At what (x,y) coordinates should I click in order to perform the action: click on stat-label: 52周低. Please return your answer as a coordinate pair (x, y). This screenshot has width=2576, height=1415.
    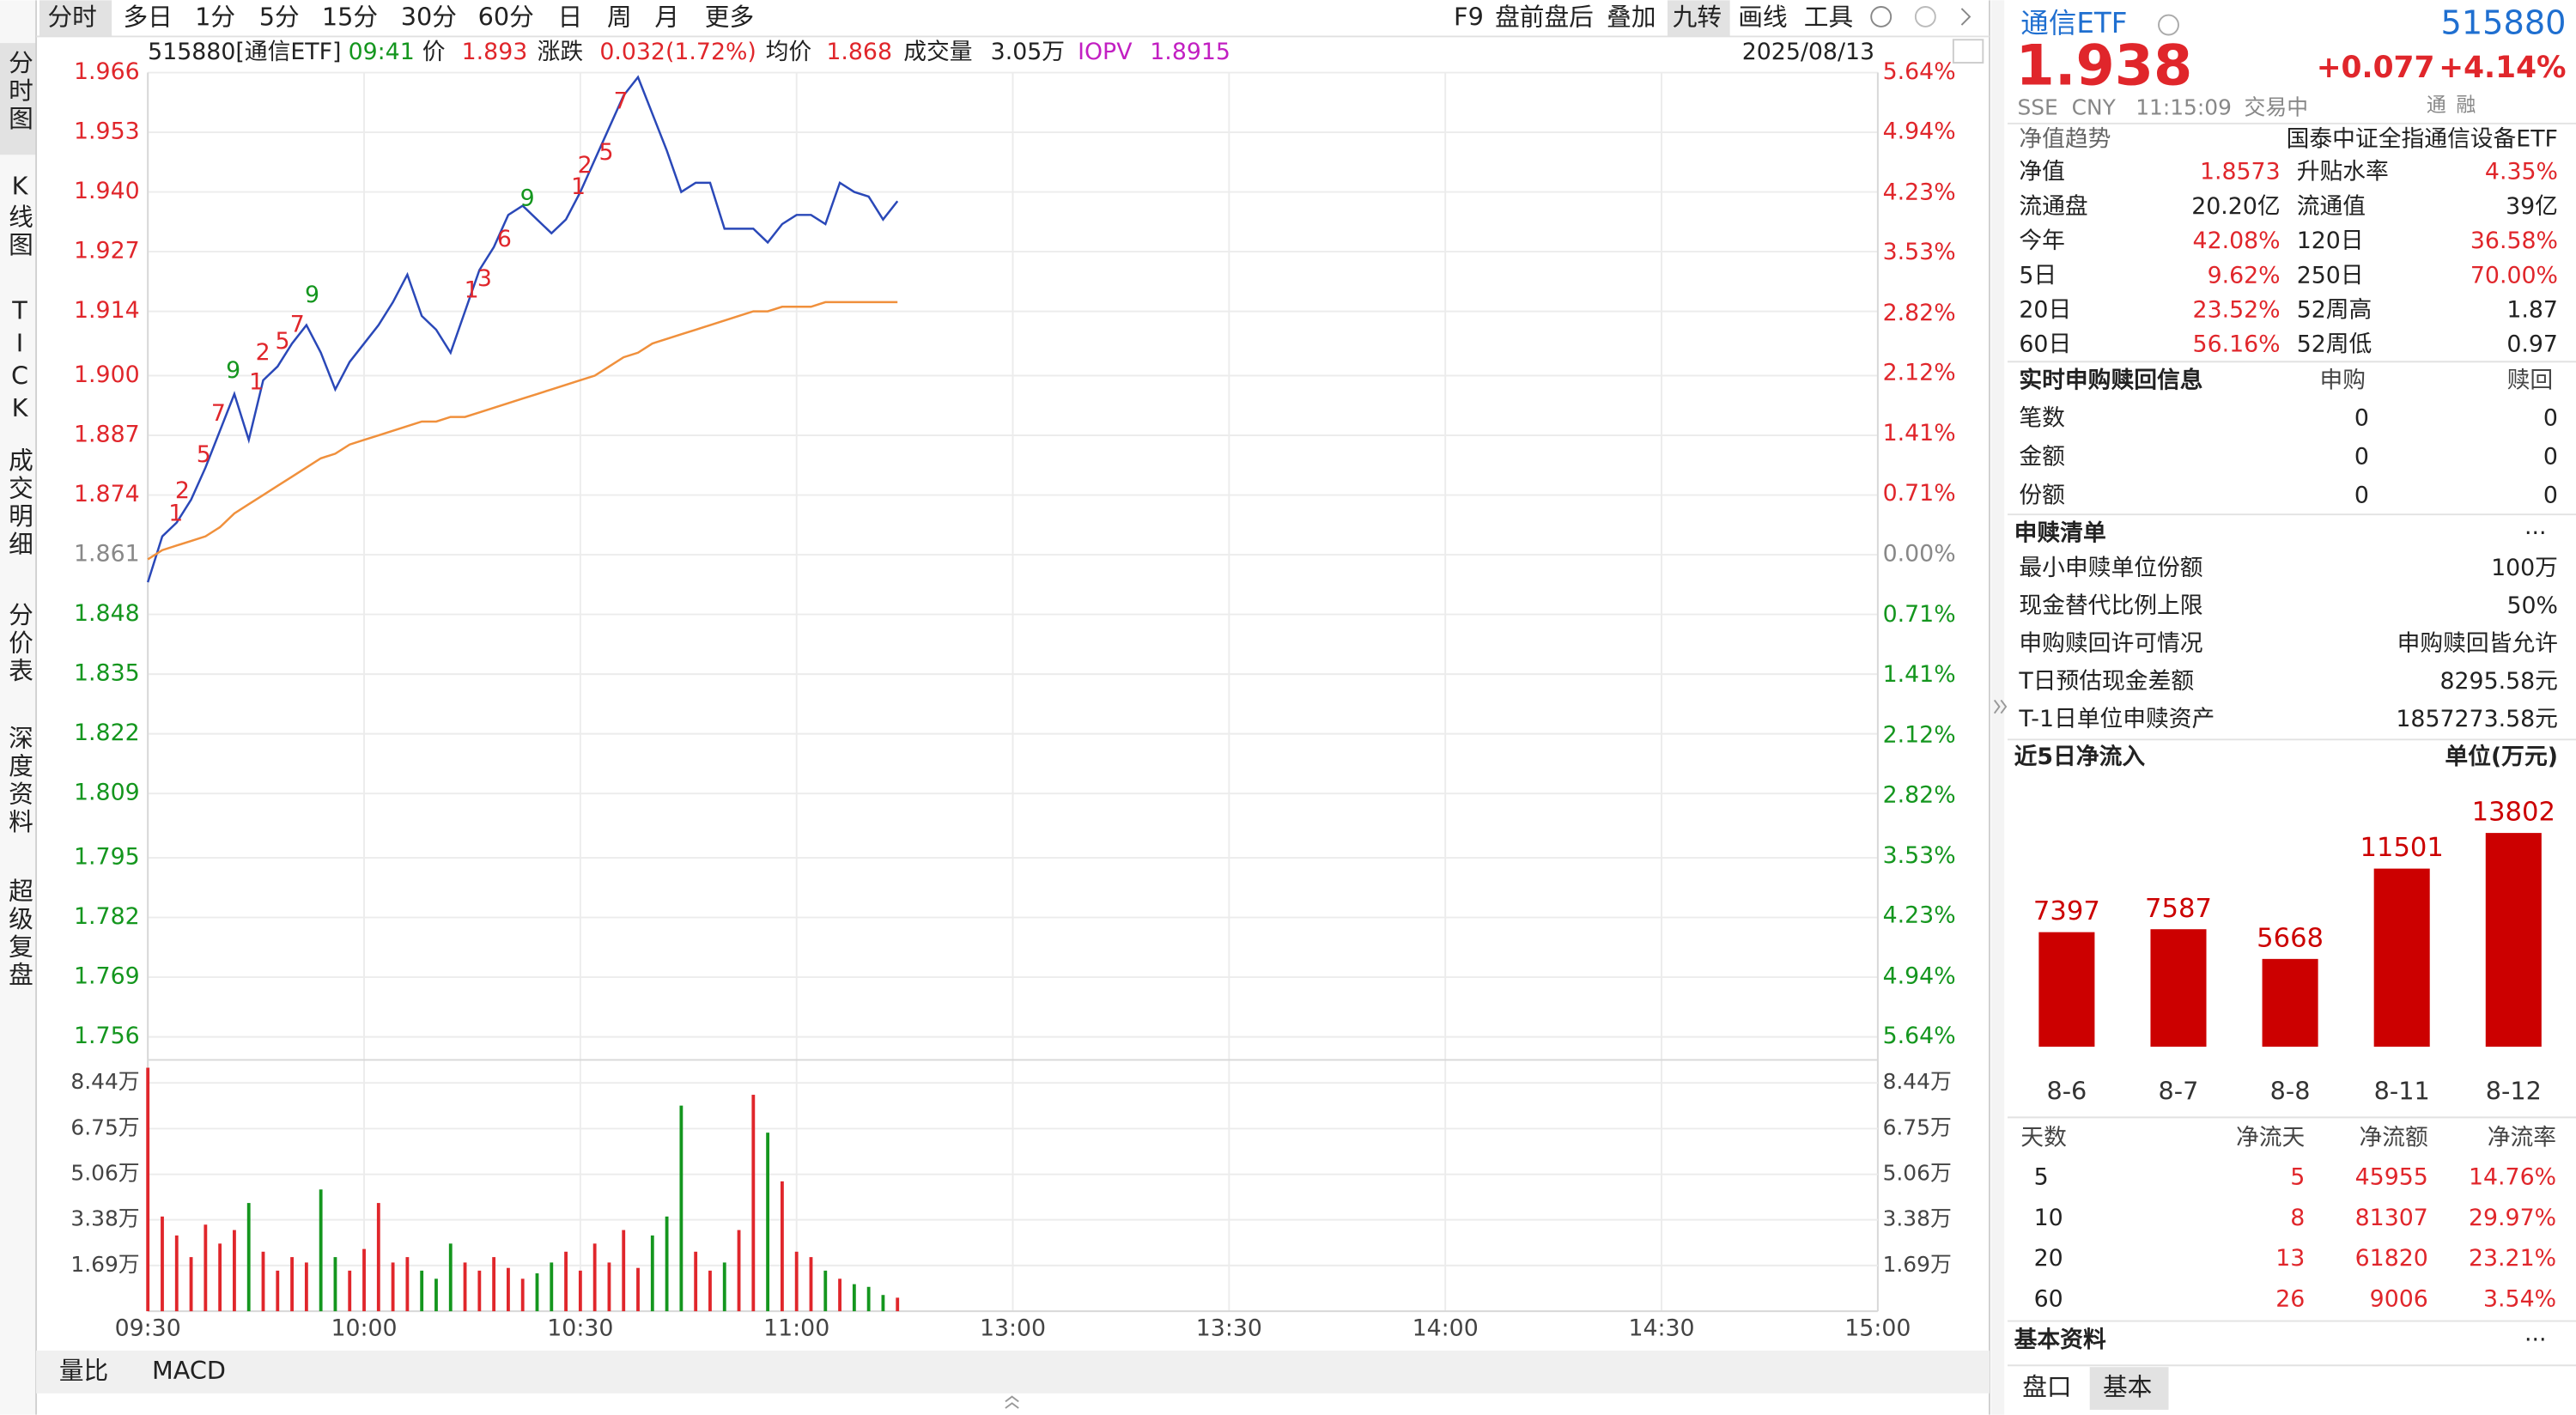
    Looking at the image, I should click on (2334, 344).